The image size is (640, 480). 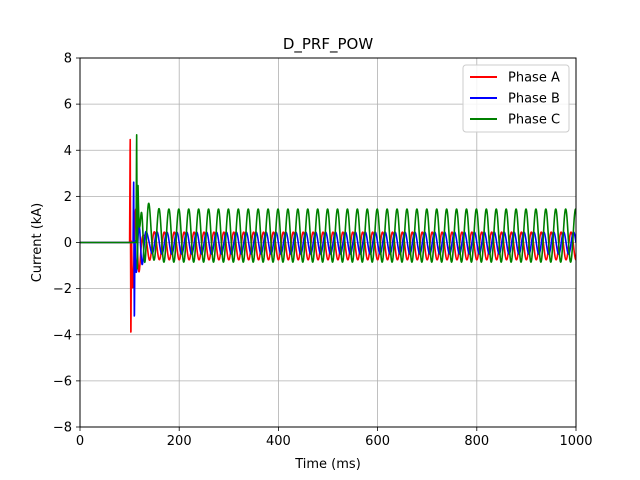 I want to click on y-tick-label: 4, so click(x=68, y=151).